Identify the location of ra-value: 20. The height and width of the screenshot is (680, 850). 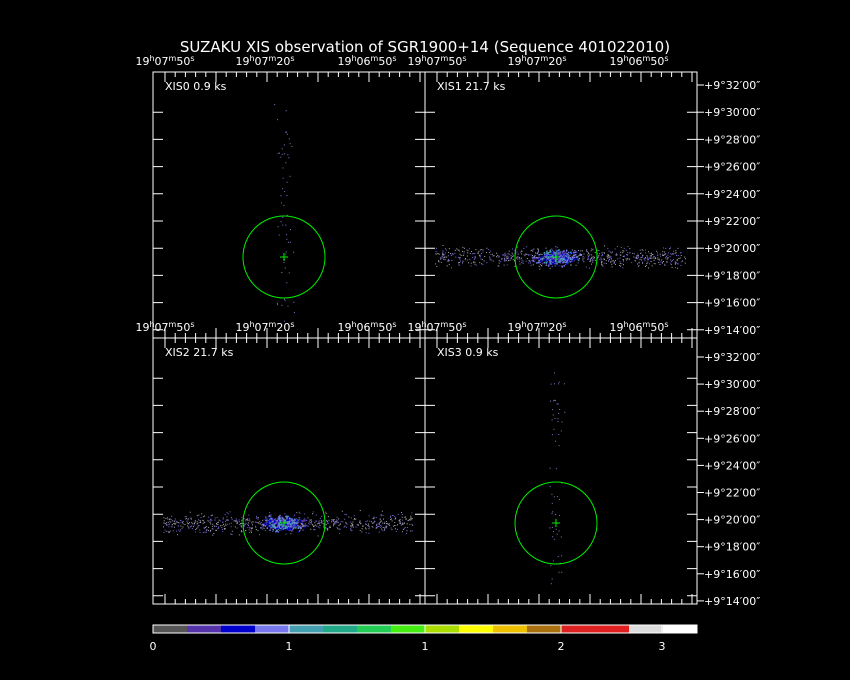
(283, 327).